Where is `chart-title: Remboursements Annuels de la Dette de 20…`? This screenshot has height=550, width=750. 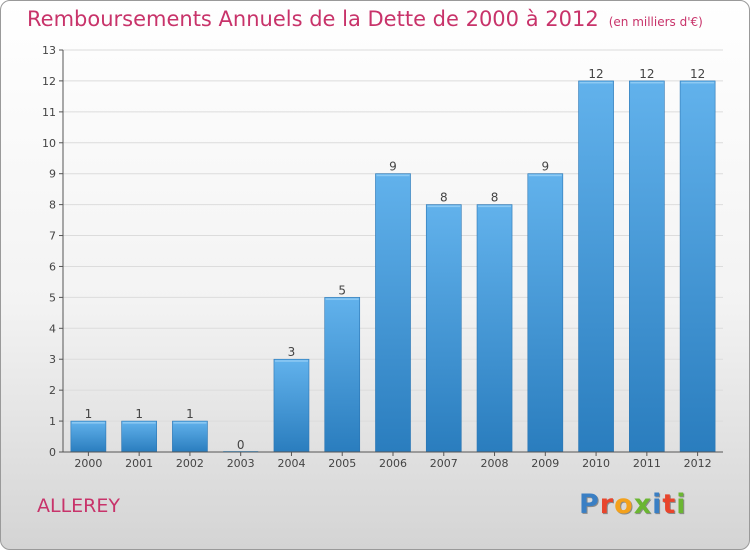 chart-title: Remboursements Annuels de la Dette de 20… is located at coordinates (365, 19).